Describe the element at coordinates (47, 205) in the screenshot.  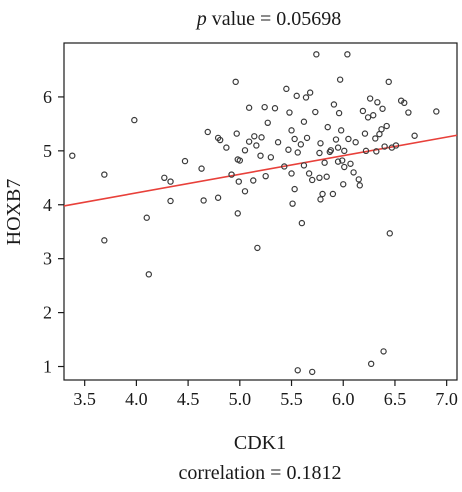
I see `y-tick-label: 4` at that location.